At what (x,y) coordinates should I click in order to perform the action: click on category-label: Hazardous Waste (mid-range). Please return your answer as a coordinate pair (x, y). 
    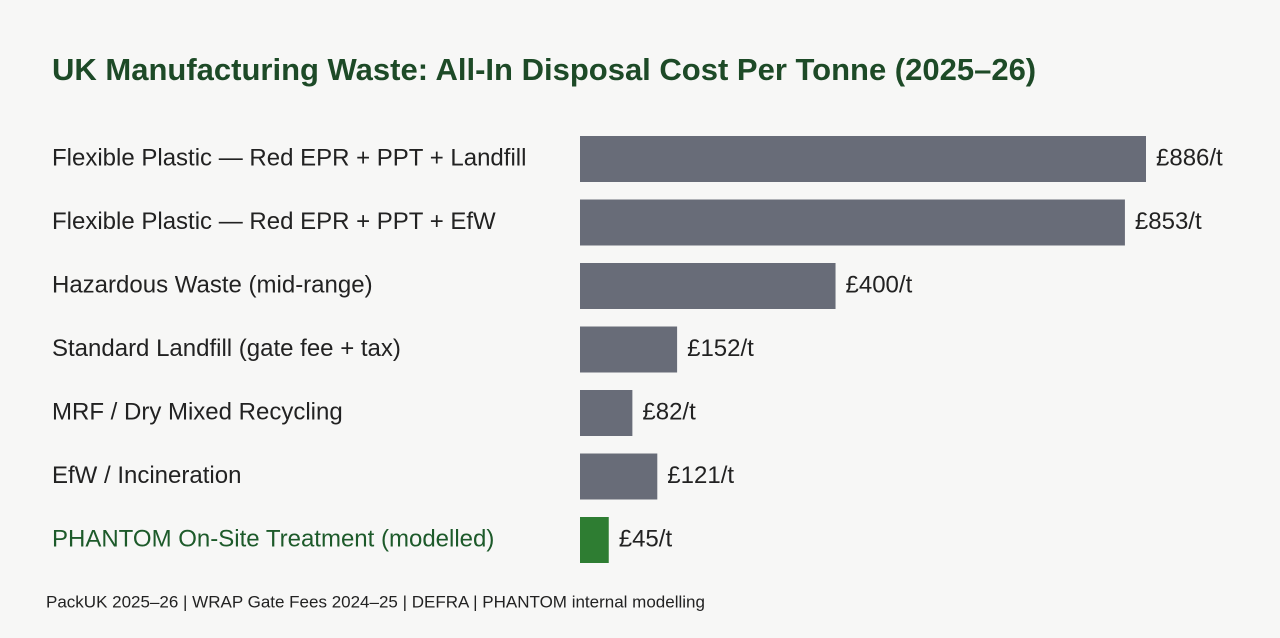
    Looking at the image, I should click on (212, 284).